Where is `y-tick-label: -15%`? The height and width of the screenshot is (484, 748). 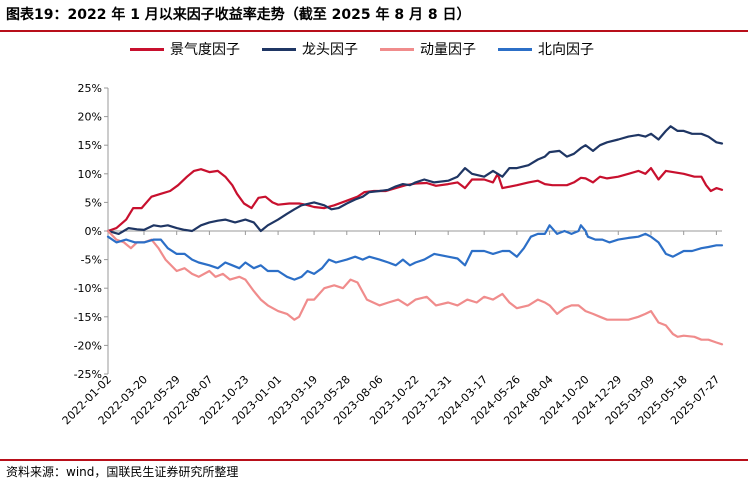 y-tick-label: -15% is located at coordinates (88, 317).